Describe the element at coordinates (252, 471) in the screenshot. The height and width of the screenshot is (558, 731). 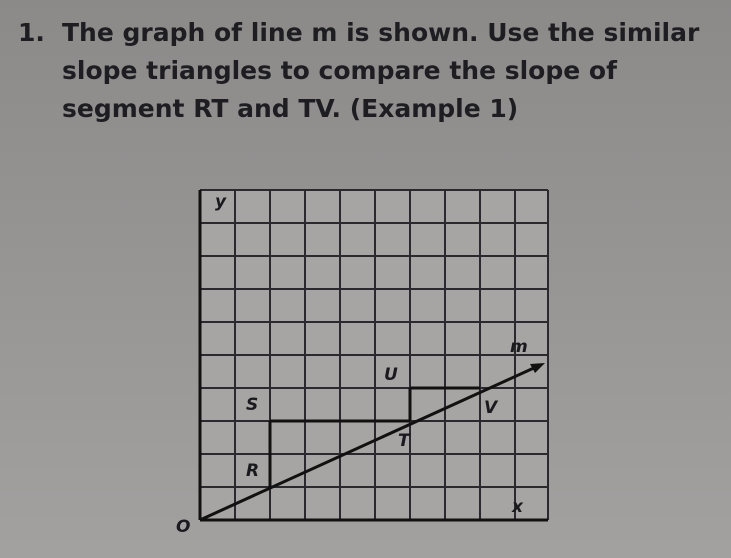
I see `point-label: R` at that location.